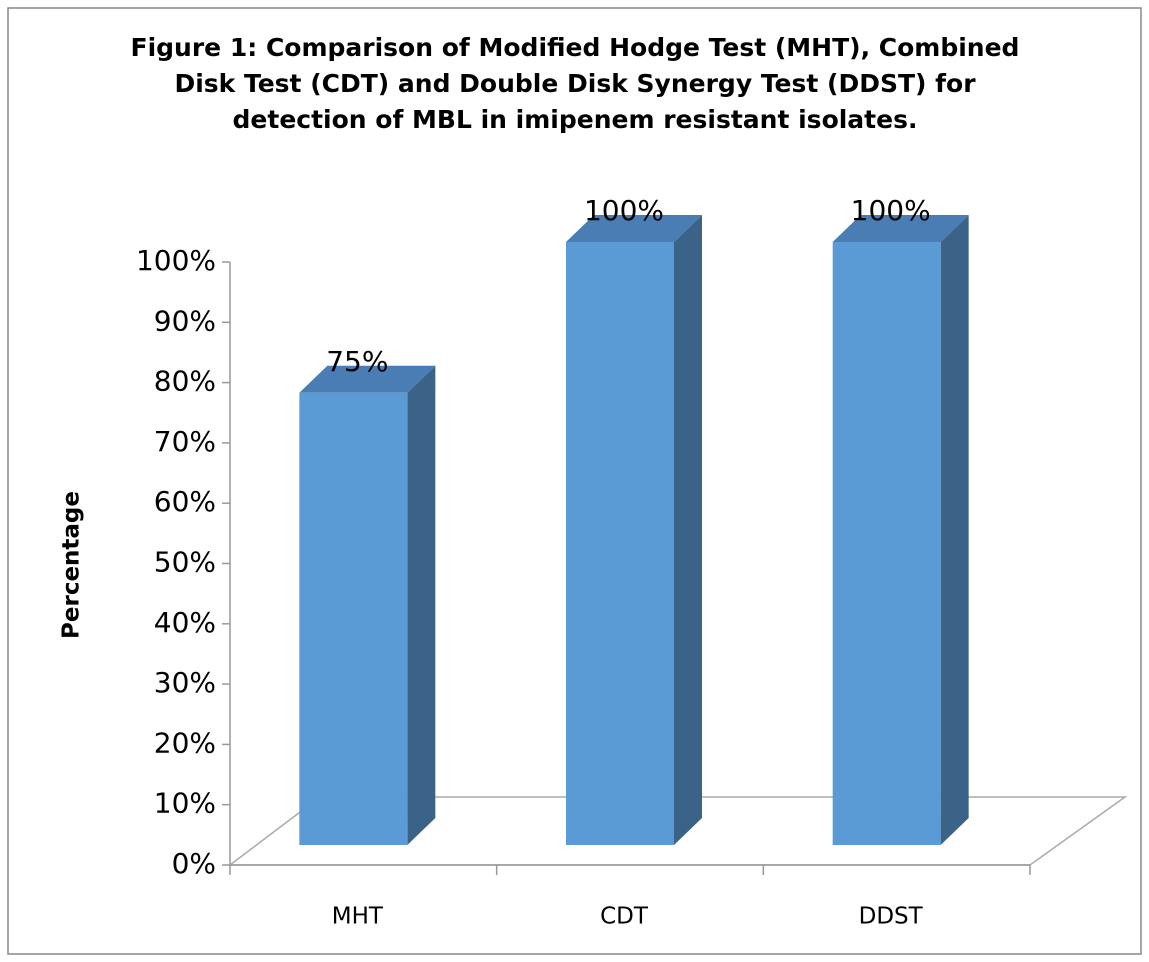  I want to click on y-tick-label: 100%, so click(176, 260).